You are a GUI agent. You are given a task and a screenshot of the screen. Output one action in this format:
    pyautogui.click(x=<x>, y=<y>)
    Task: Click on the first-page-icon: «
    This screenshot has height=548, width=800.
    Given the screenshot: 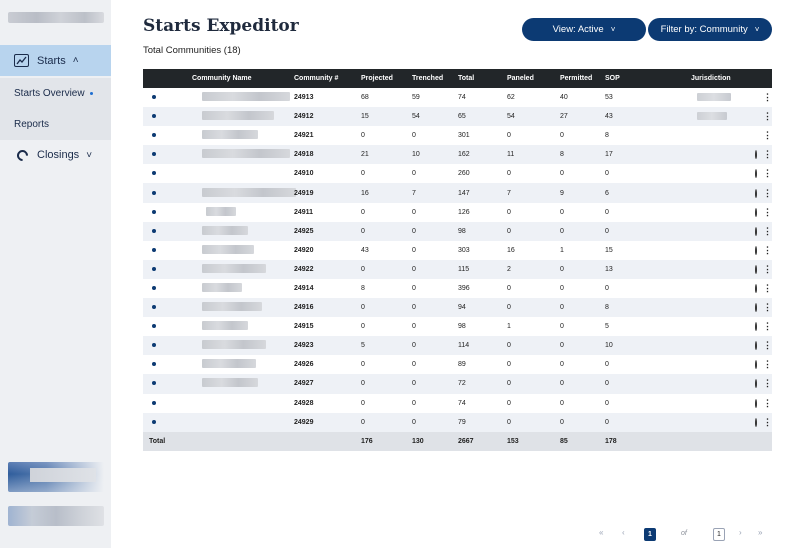 What is the action you would take?
    pyautogui.click(x=601, y=532)
    